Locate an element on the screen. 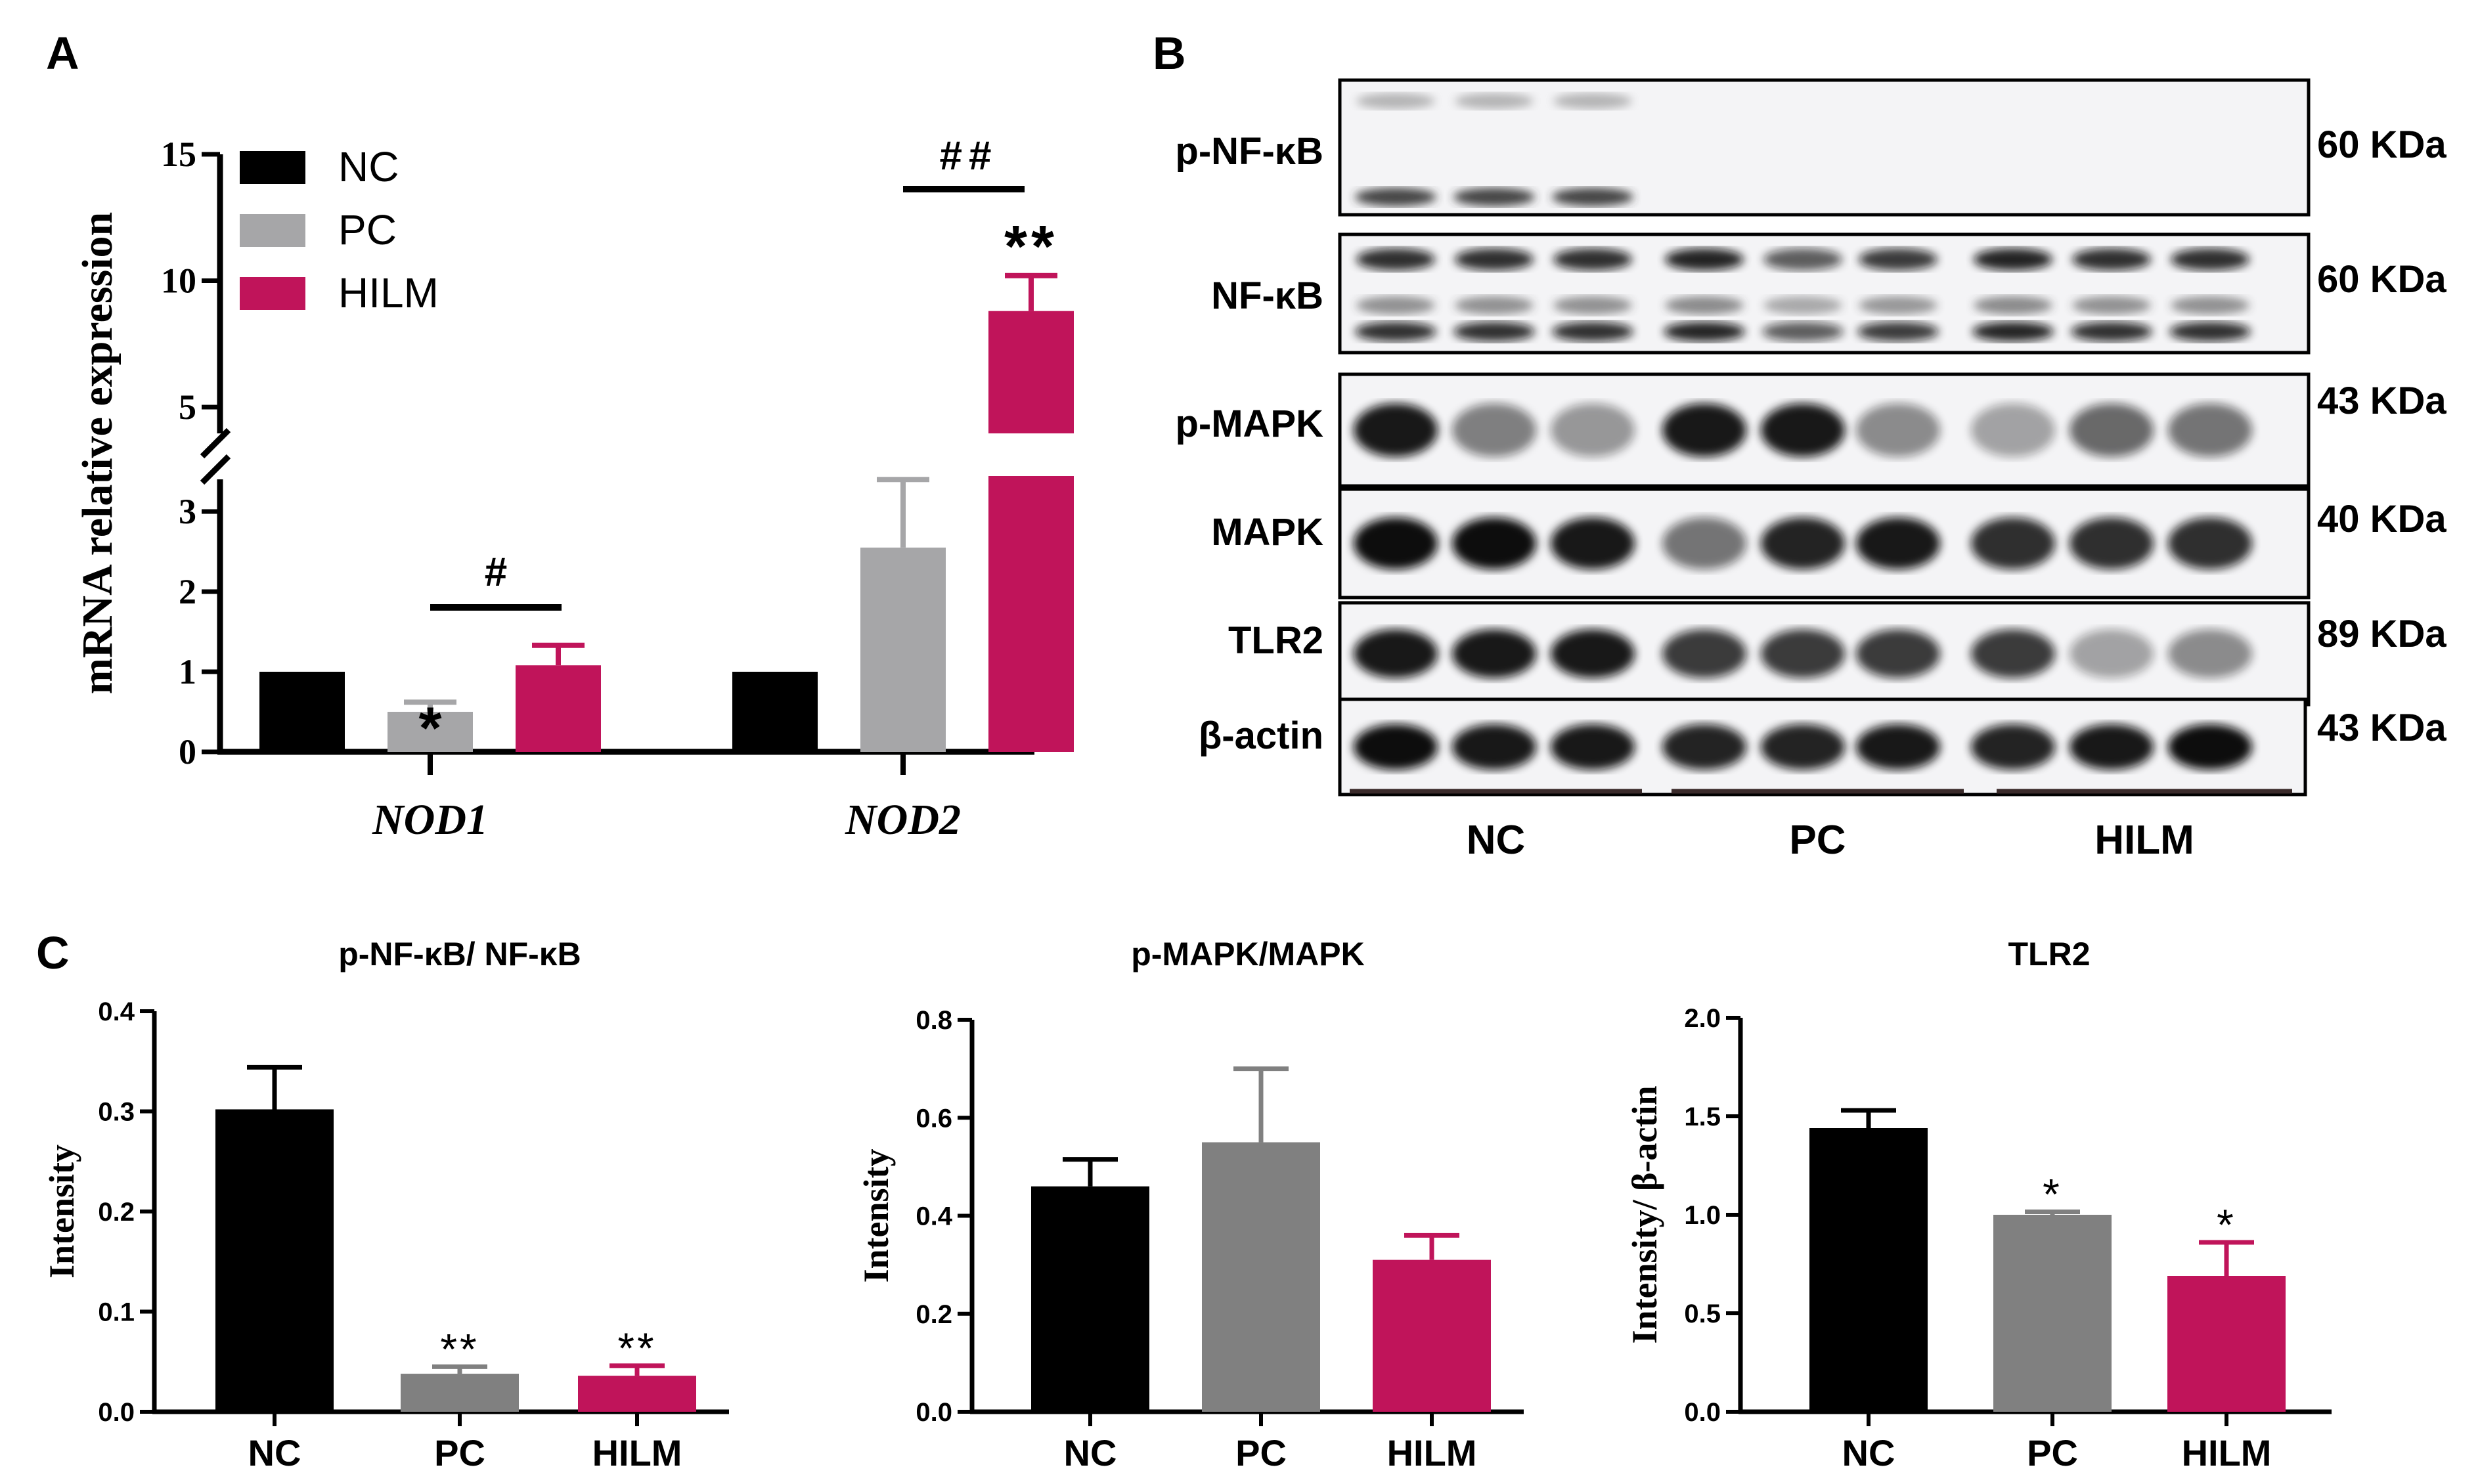  x-tick-label: NOD1 is located at coordinates (430, 820).